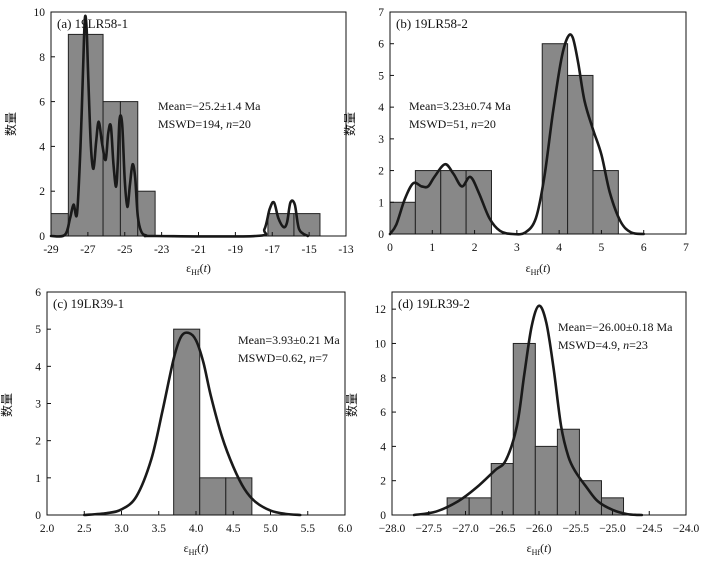  What do you see at coordinates (162, 250) in the screenshot?
I see `x-tick-label: -23` at bounding box center [162, 250].